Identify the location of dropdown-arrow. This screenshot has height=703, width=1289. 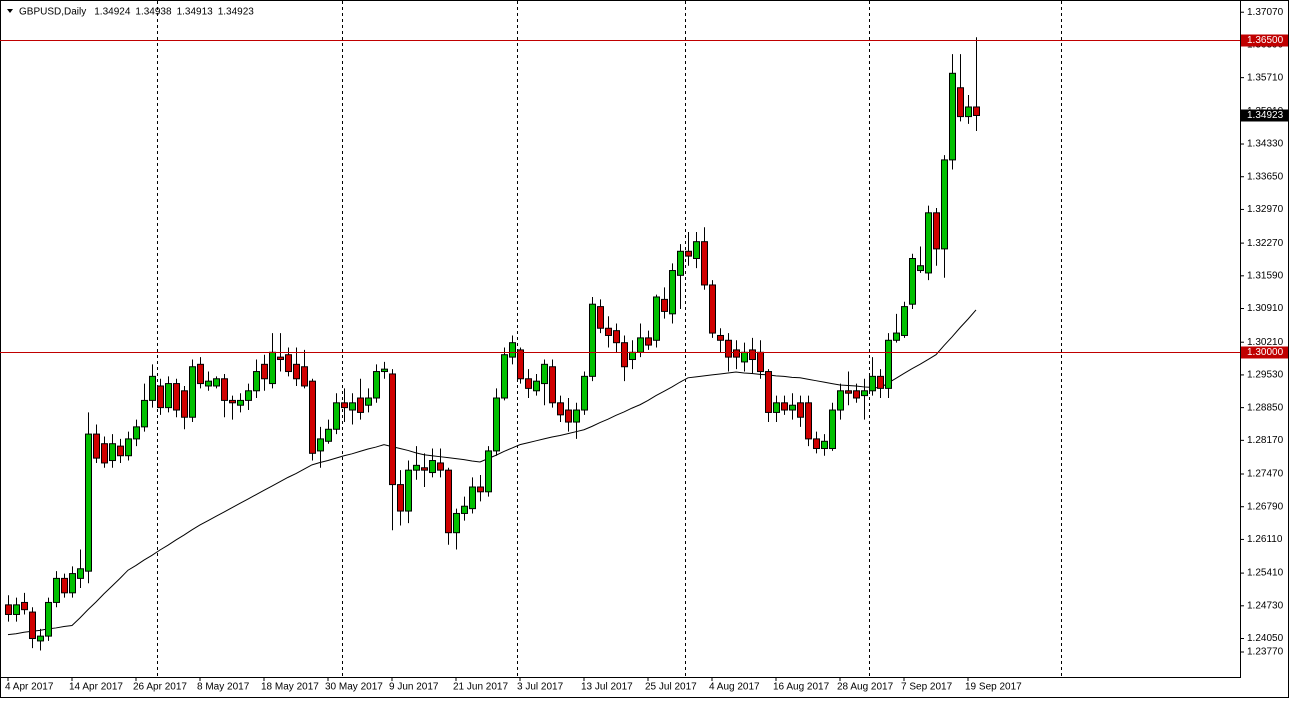
(10, 11).